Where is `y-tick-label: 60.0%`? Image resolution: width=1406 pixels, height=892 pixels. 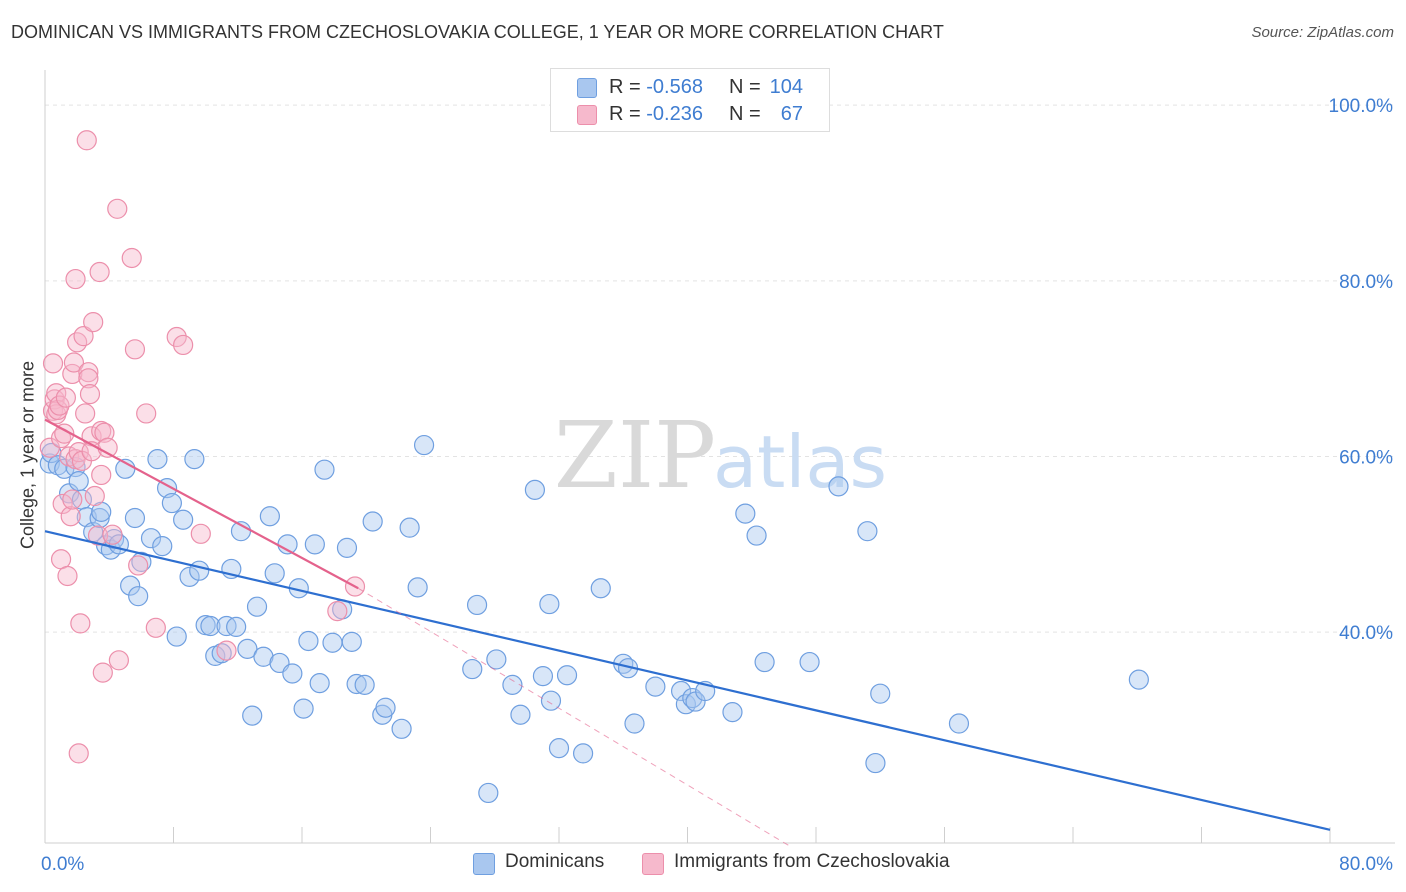 y-tick-label: 60.0% is located at coordinates (1366, 458).